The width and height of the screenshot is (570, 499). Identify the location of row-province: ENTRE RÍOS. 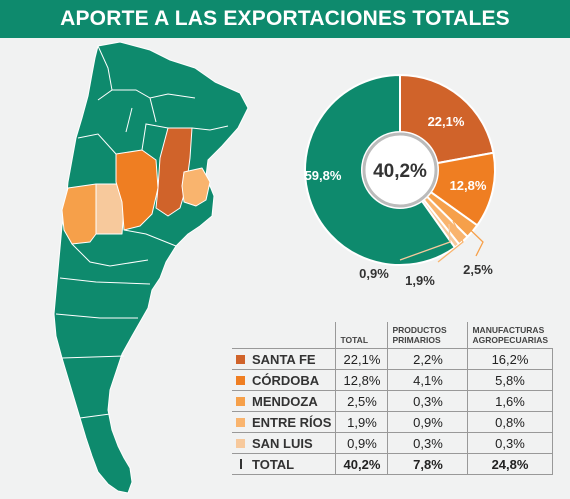
(284, 422).